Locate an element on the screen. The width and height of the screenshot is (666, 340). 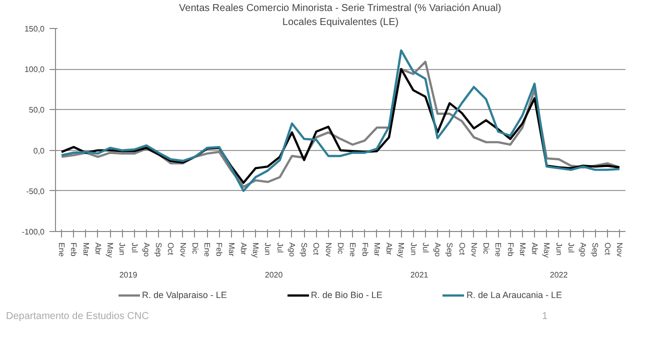
text: 2021 is located at coordinates (419, 275).